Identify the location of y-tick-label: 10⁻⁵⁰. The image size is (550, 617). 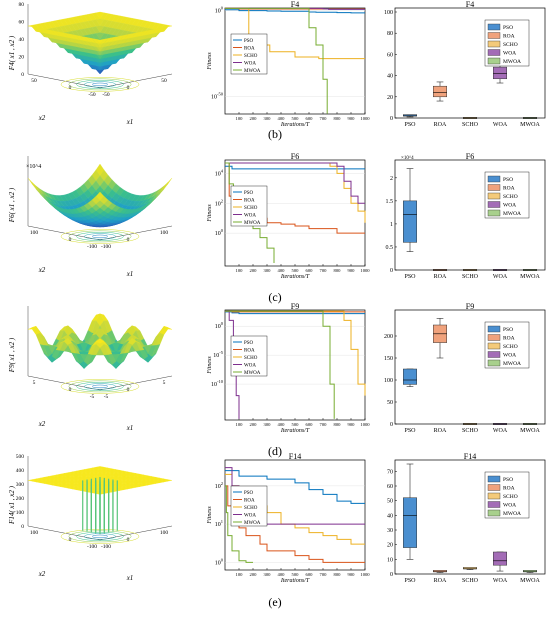
(217, 95).